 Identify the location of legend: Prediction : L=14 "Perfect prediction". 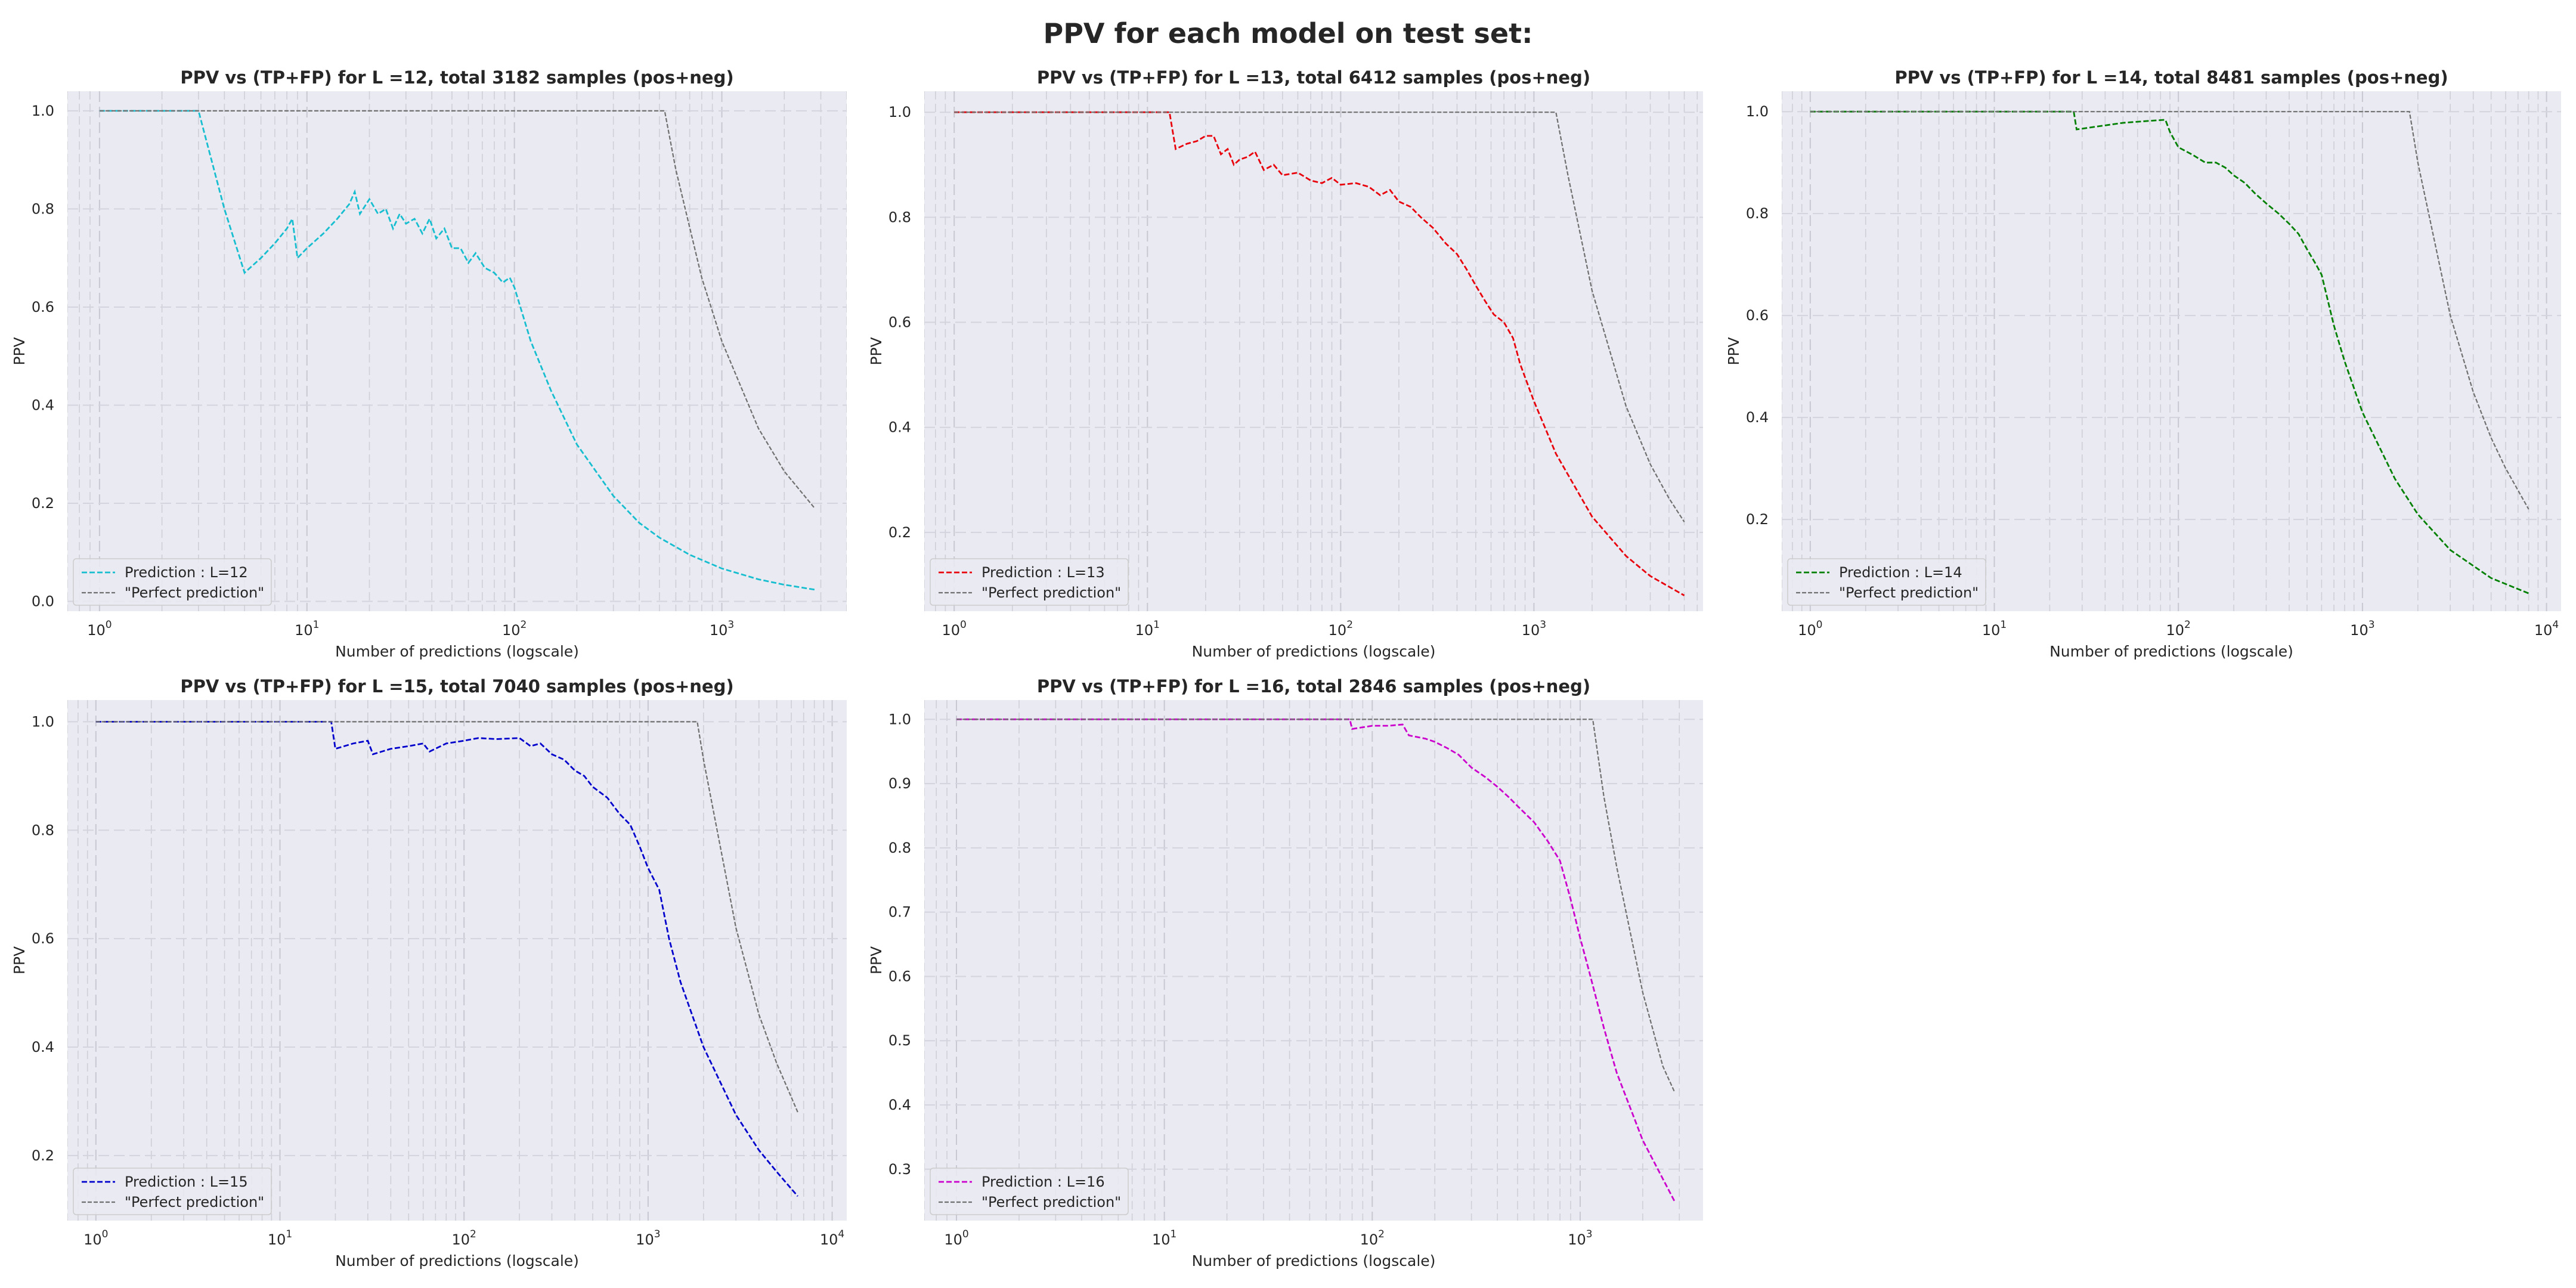
(1886, 582).